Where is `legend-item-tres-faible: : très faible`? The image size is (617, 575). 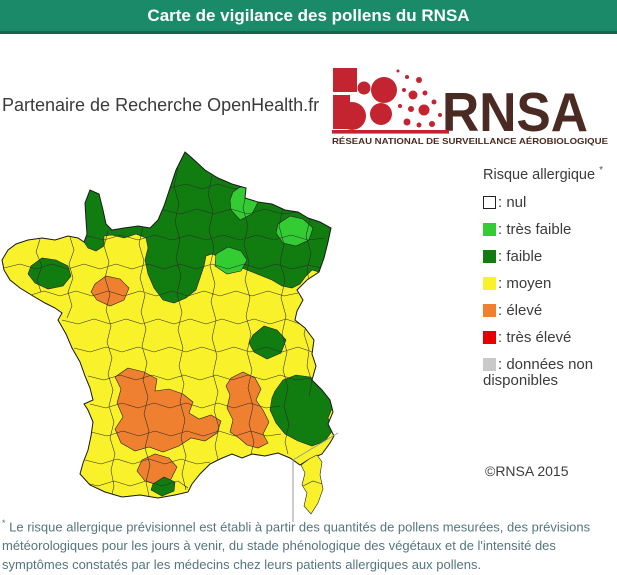 legend-item-tres-faible: : très faible is located at coordinates (549, 229).